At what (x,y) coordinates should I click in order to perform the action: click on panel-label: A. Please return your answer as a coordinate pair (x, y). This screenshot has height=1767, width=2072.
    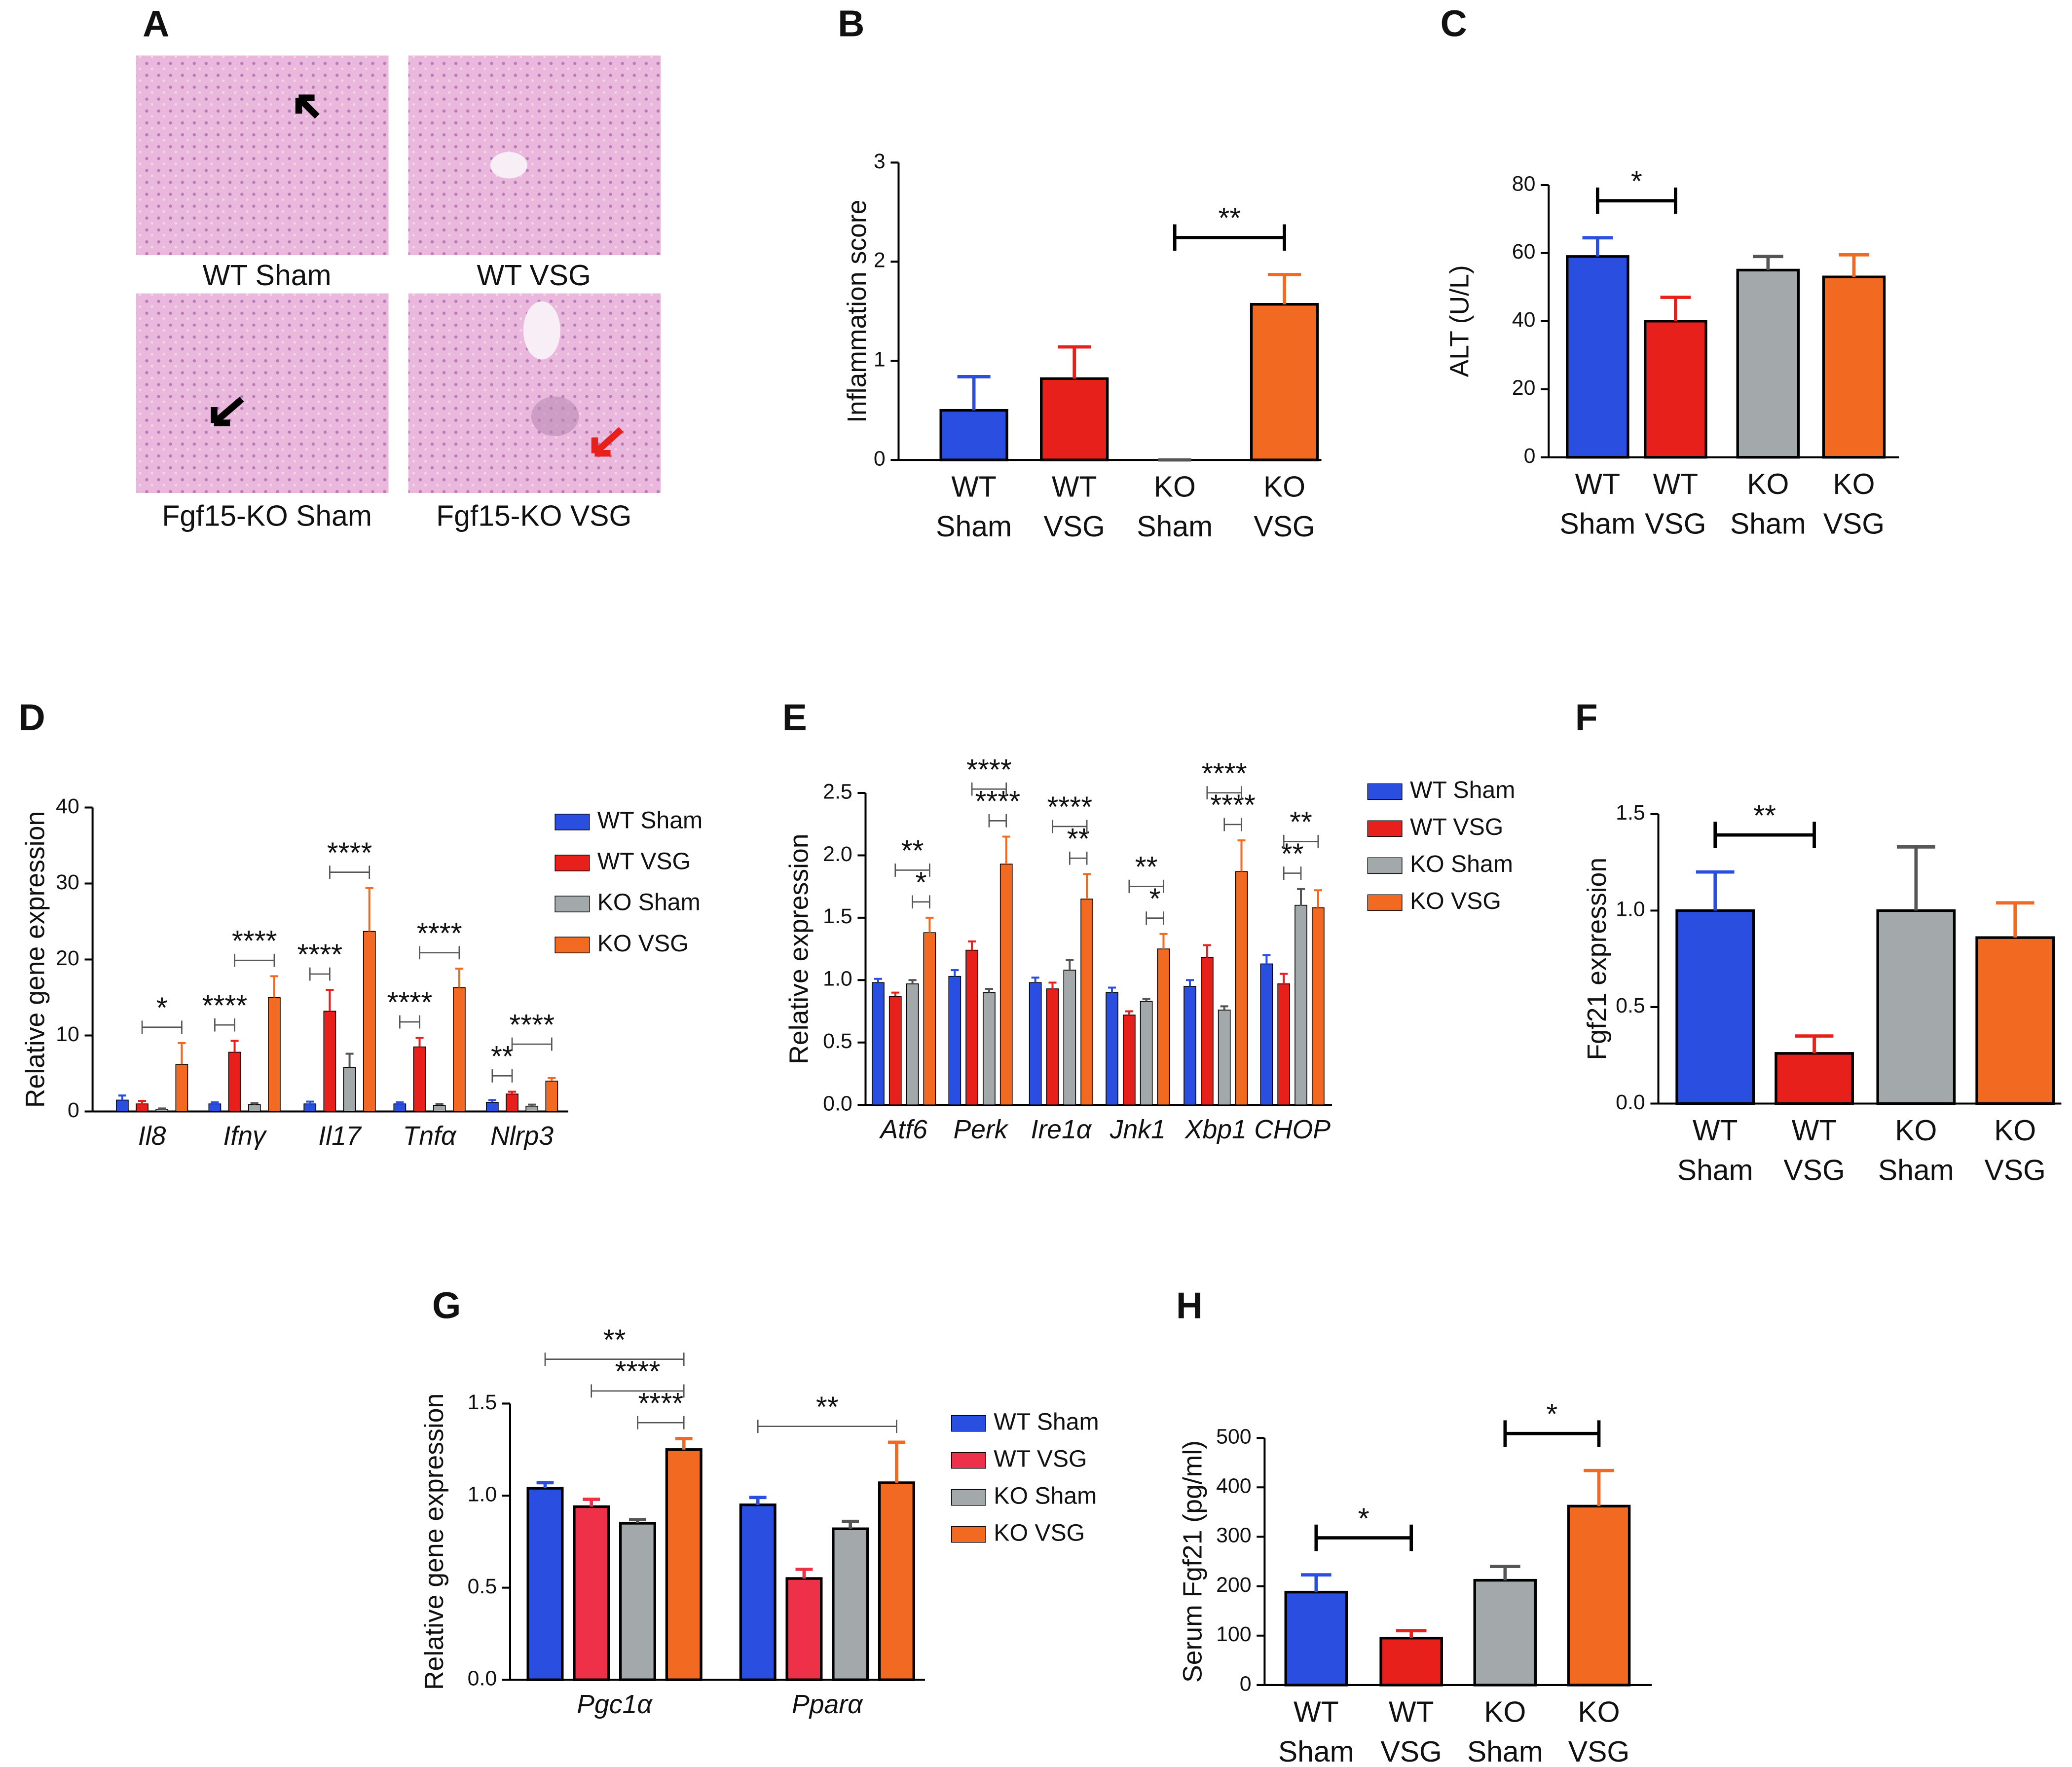
    Looking at the image, I should click on (156, 23).